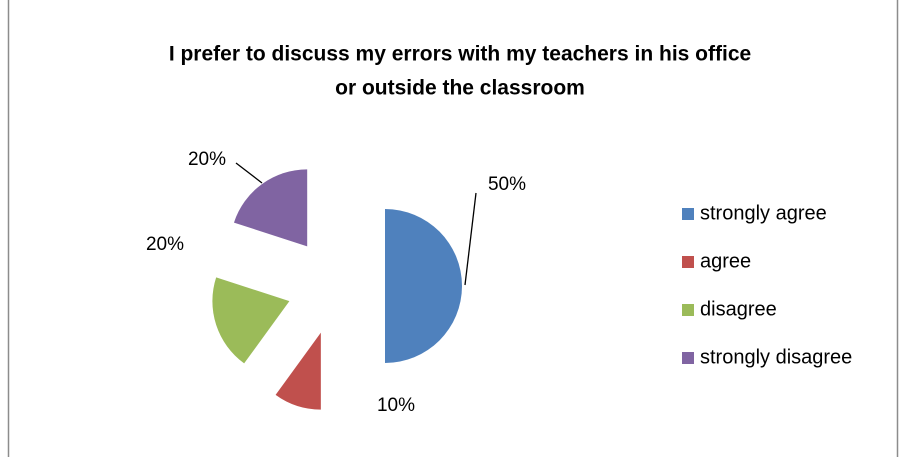 This screenshot has width=899, height=457. What do you see at coordinates (507, 184) in the screenshot?
I see `data-label: 50%` at bounding box center [507, 184].